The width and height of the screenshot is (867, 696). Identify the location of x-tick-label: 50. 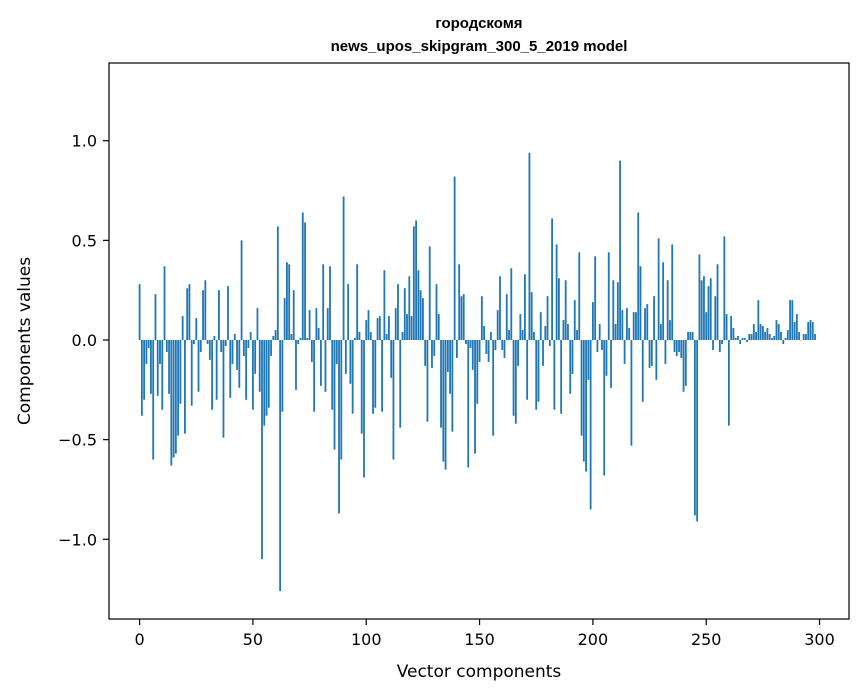
(253, 639).